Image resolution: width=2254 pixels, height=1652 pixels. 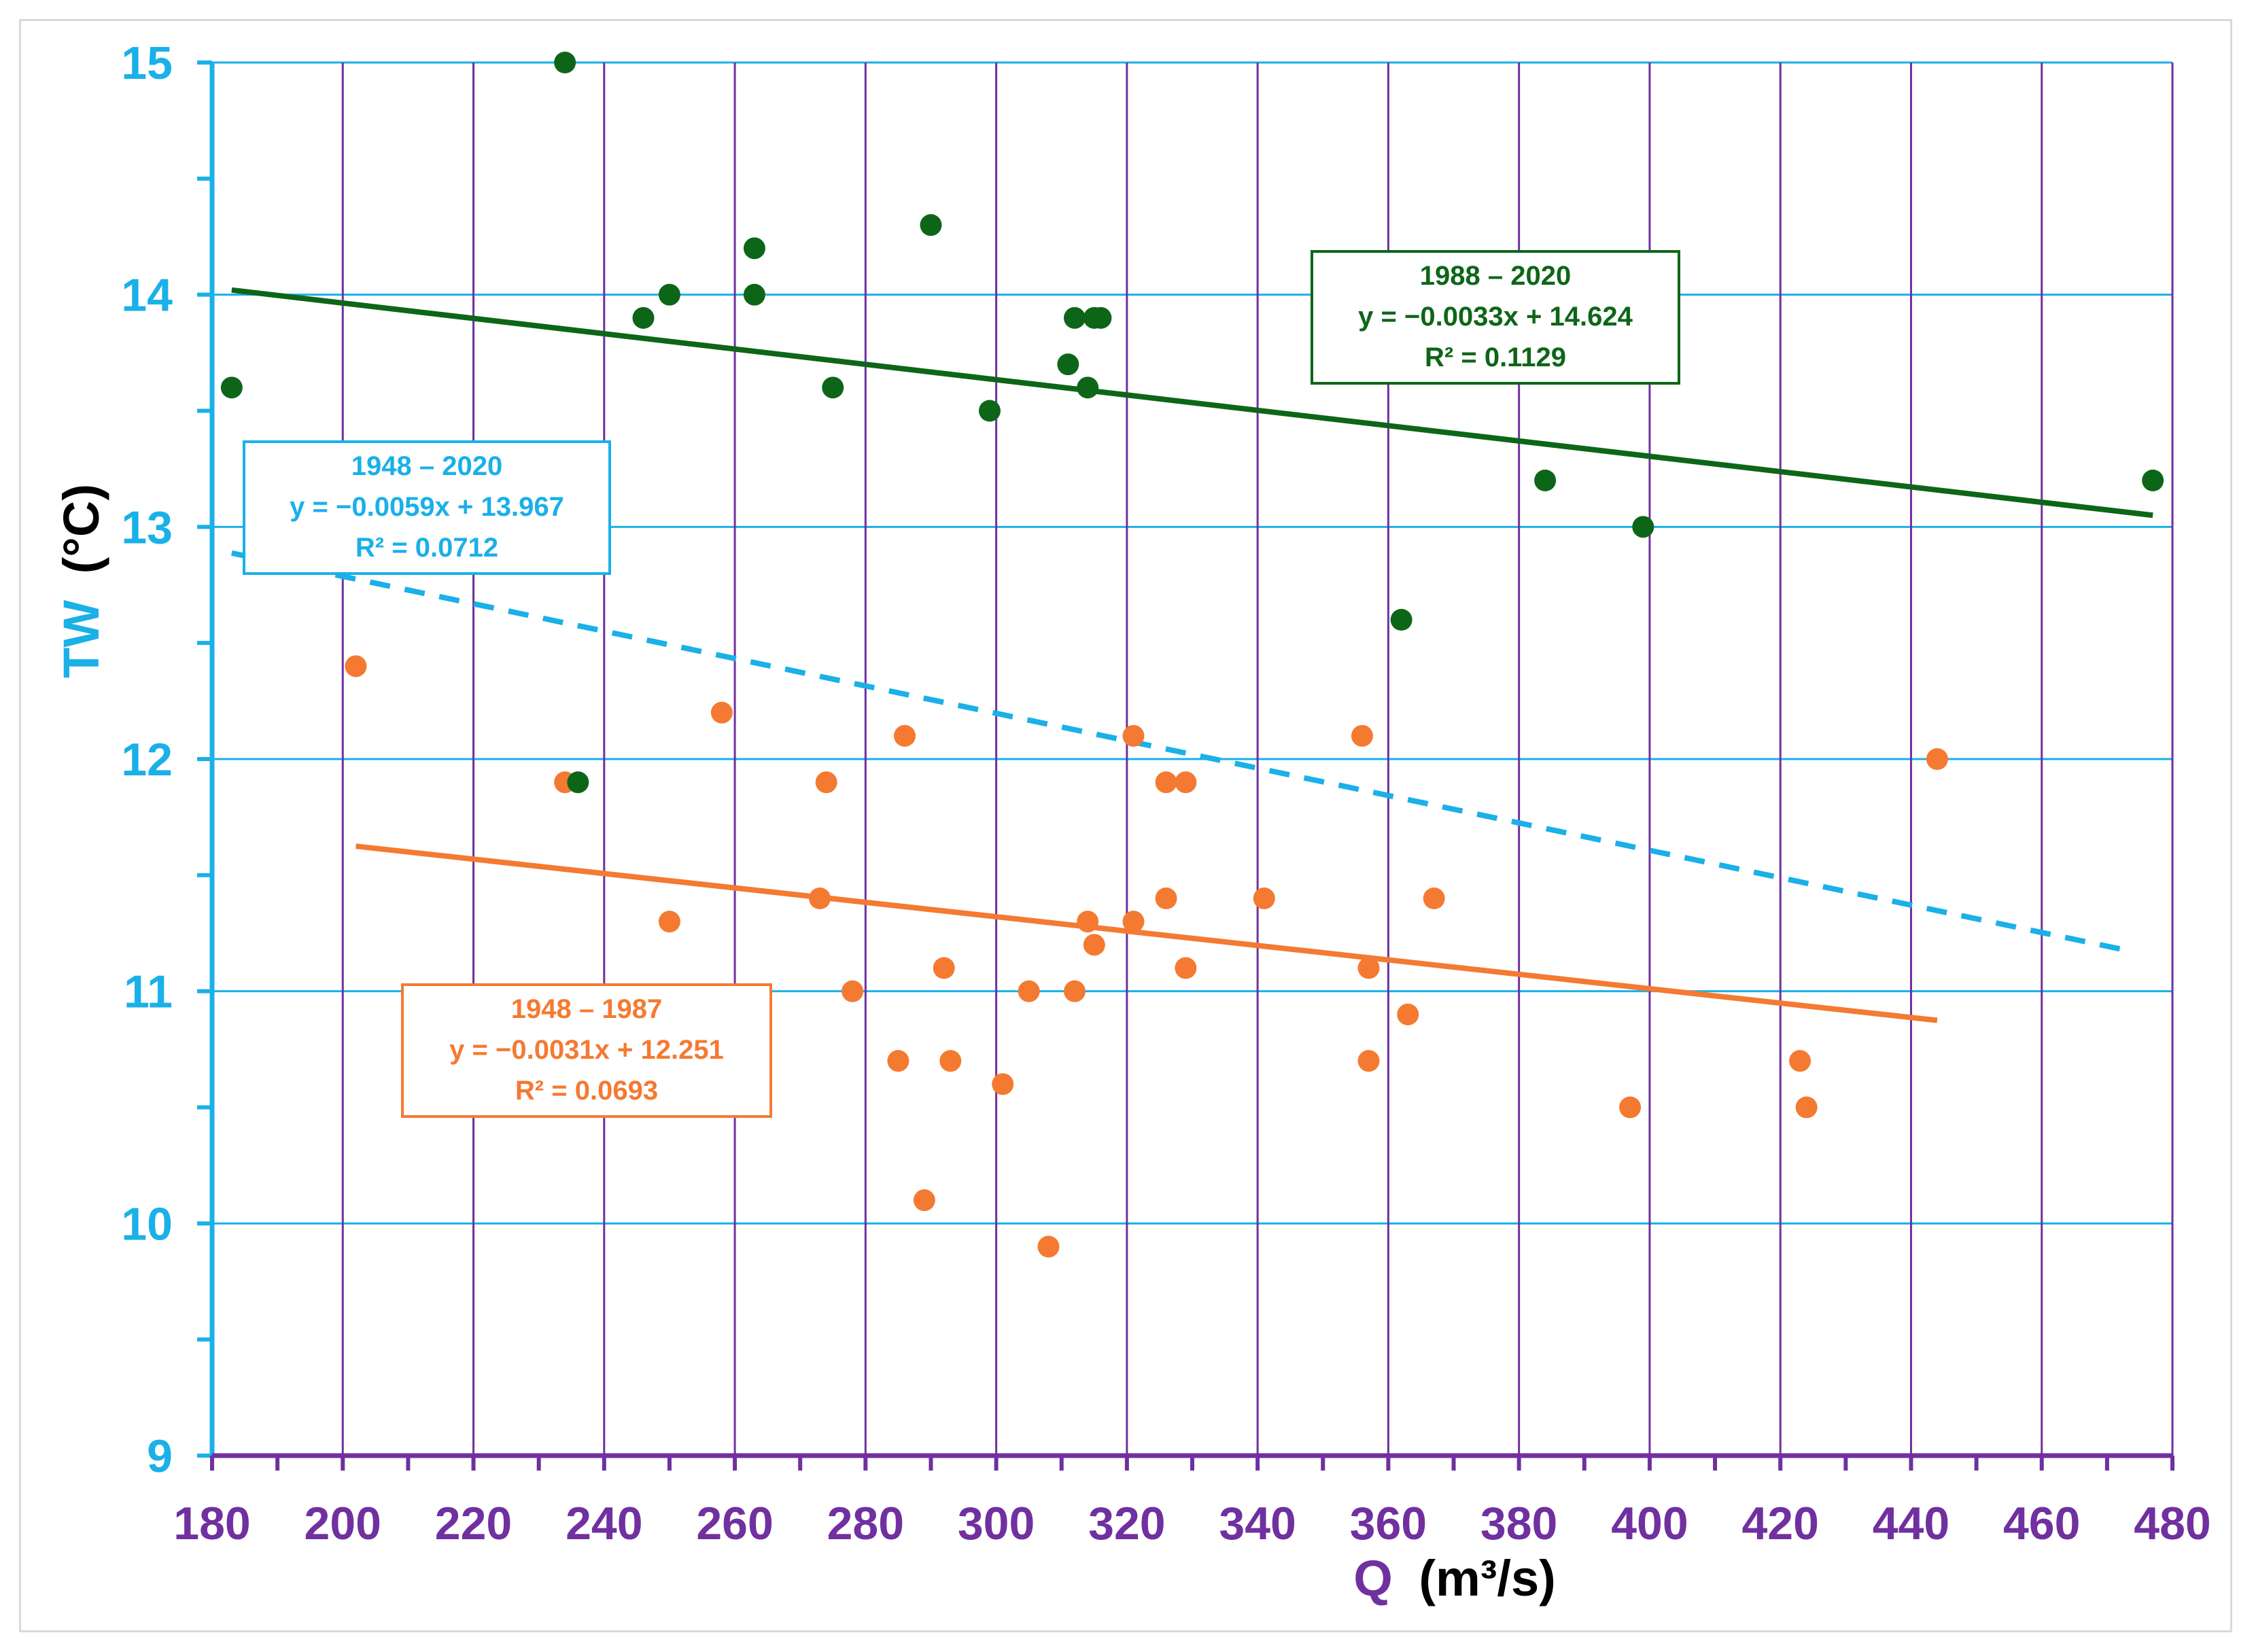 I want to click on x-tick-label: 220, so click(x=473, y=1523).